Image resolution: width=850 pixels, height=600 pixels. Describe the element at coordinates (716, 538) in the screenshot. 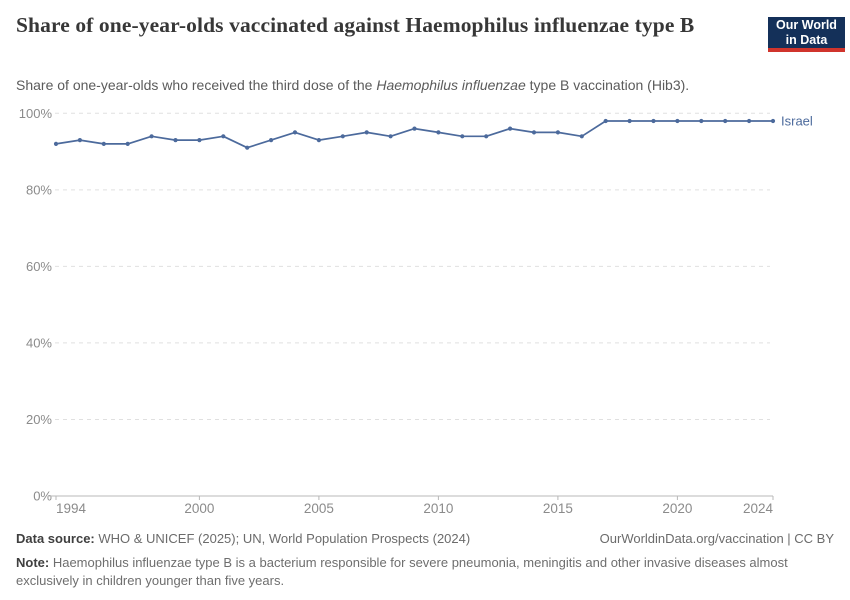

I see `owid-license-link: OurWorldinData.org/vaccination | CC BY` at that location.